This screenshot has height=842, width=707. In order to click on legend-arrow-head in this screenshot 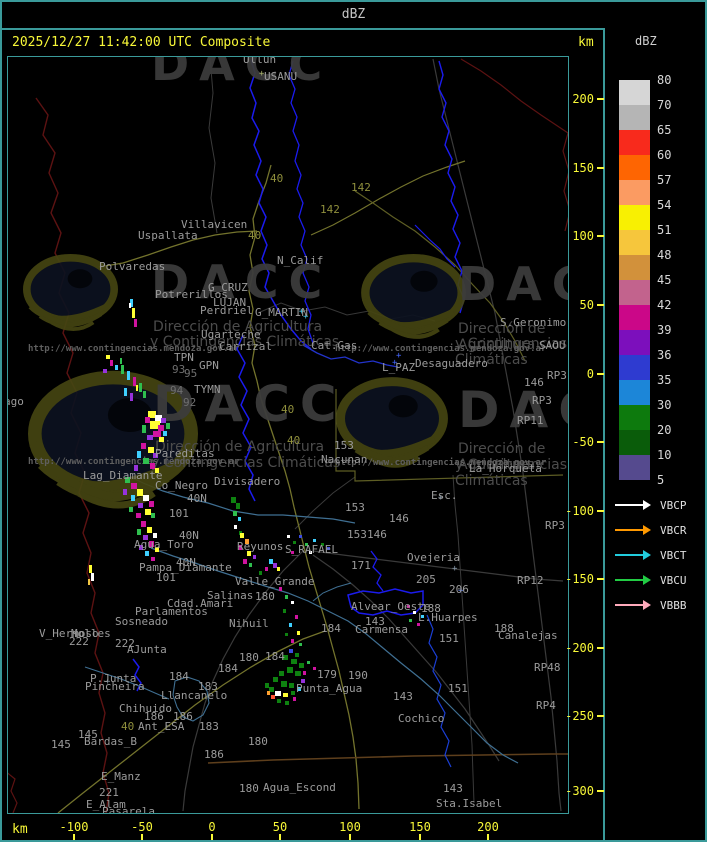, I will do `click(647, 555)`.